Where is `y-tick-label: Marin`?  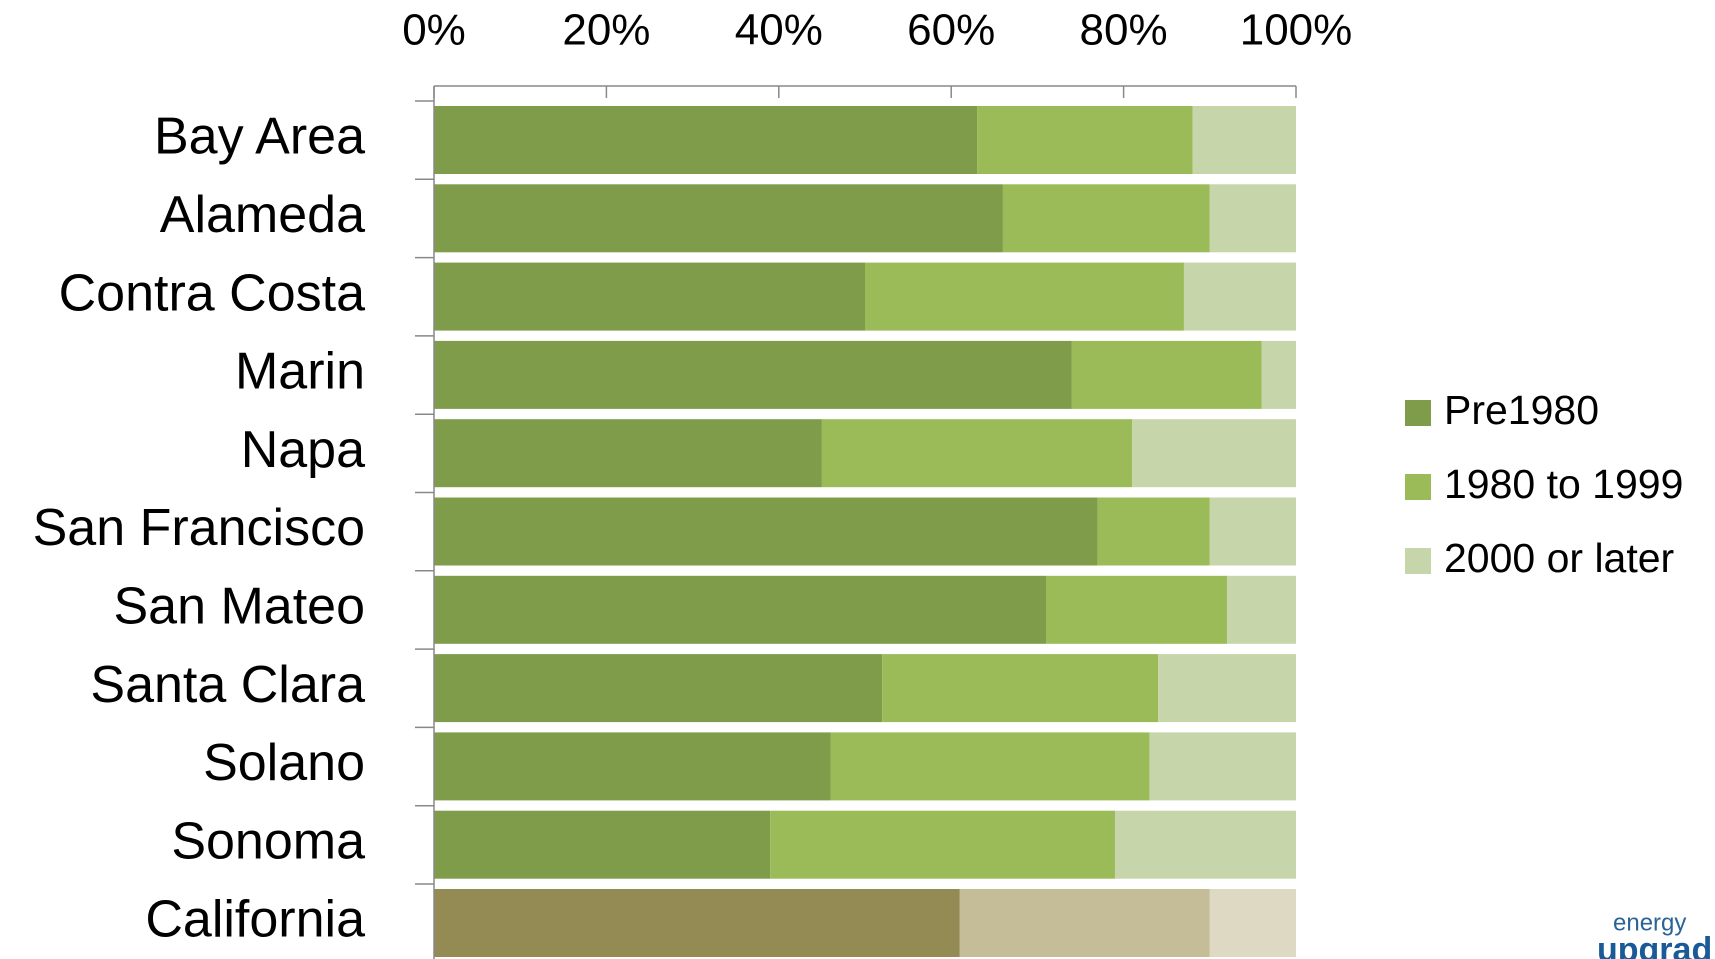 y-tick-label: Marin is located at coordinates (300, 372).